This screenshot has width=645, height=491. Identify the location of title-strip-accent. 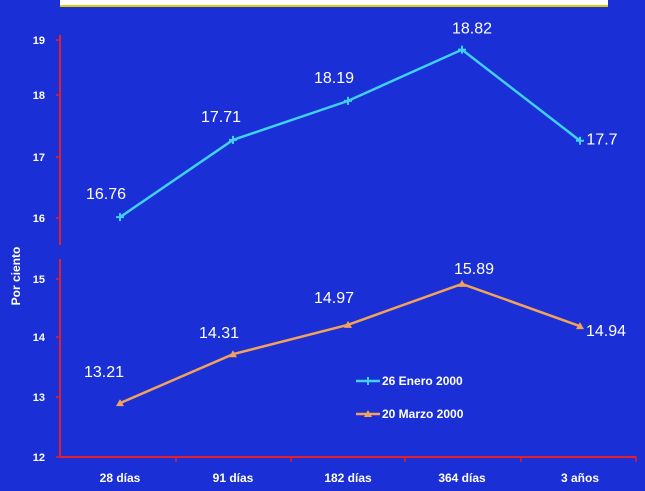
(334, 6).